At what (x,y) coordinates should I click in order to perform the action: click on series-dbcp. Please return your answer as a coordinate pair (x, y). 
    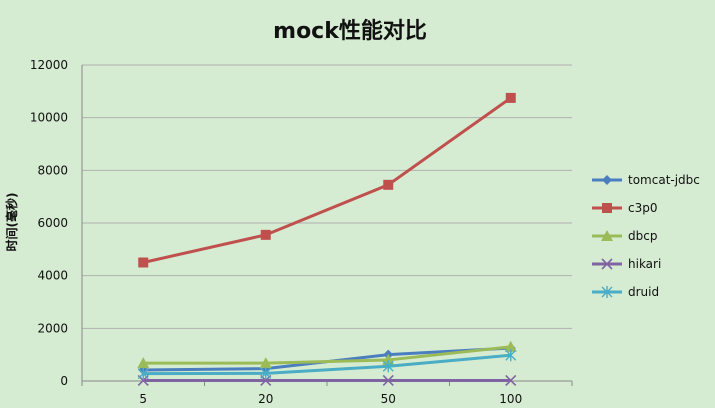
    Looking at the image, I should click on (327, 354).